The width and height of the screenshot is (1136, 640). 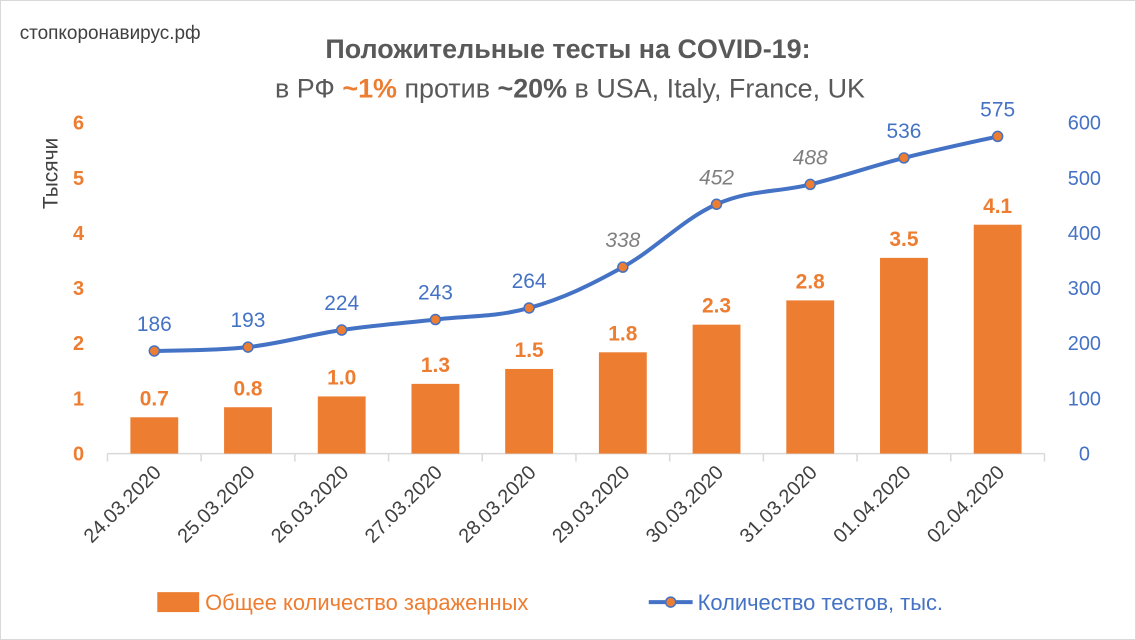 What do you see at coordinates (216, 504) in the screenshot?
I see `x-tick-label: 25.03.2020` at bounding box center [216, 504].